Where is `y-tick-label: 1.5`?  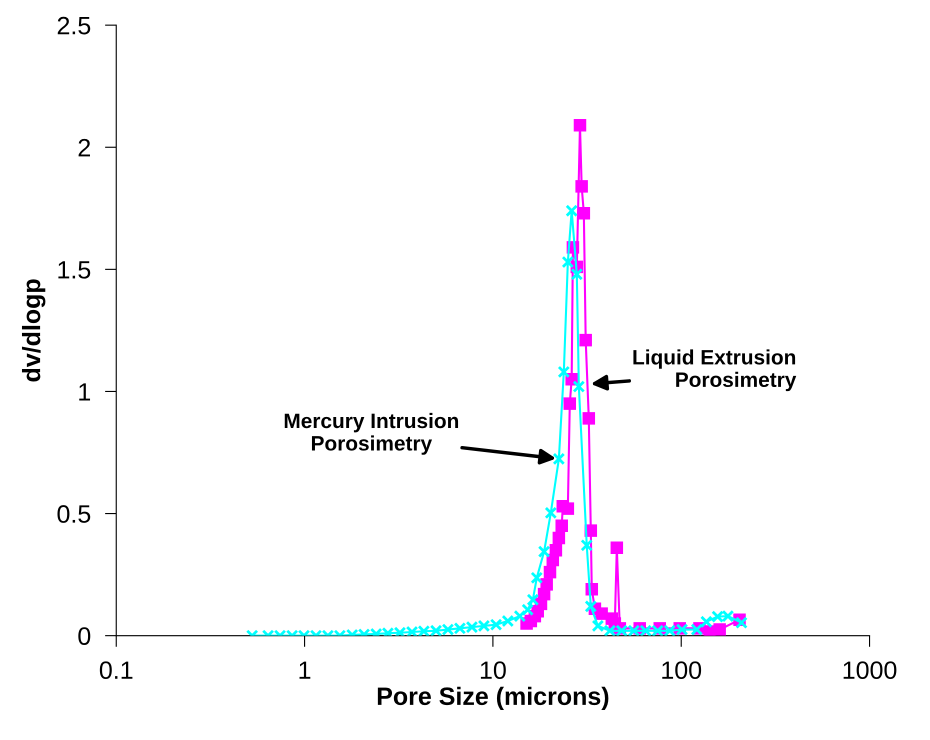
y-tick-label: 1.5 is located at coordinates (74, 270).